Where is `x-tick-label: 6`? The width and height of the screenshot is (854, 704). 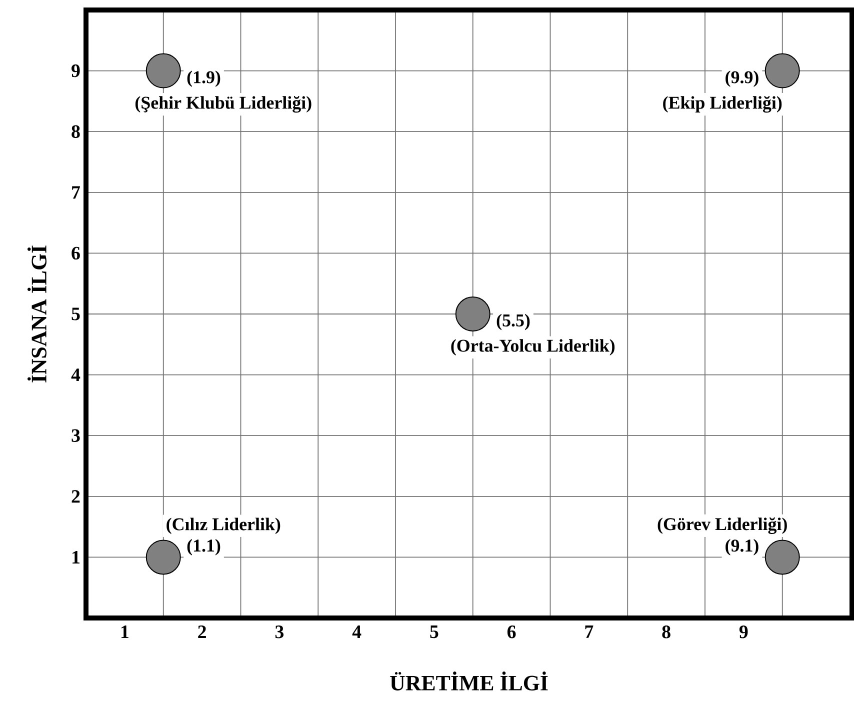
x-tick-label: 6 is located at coordinates (511, 632).